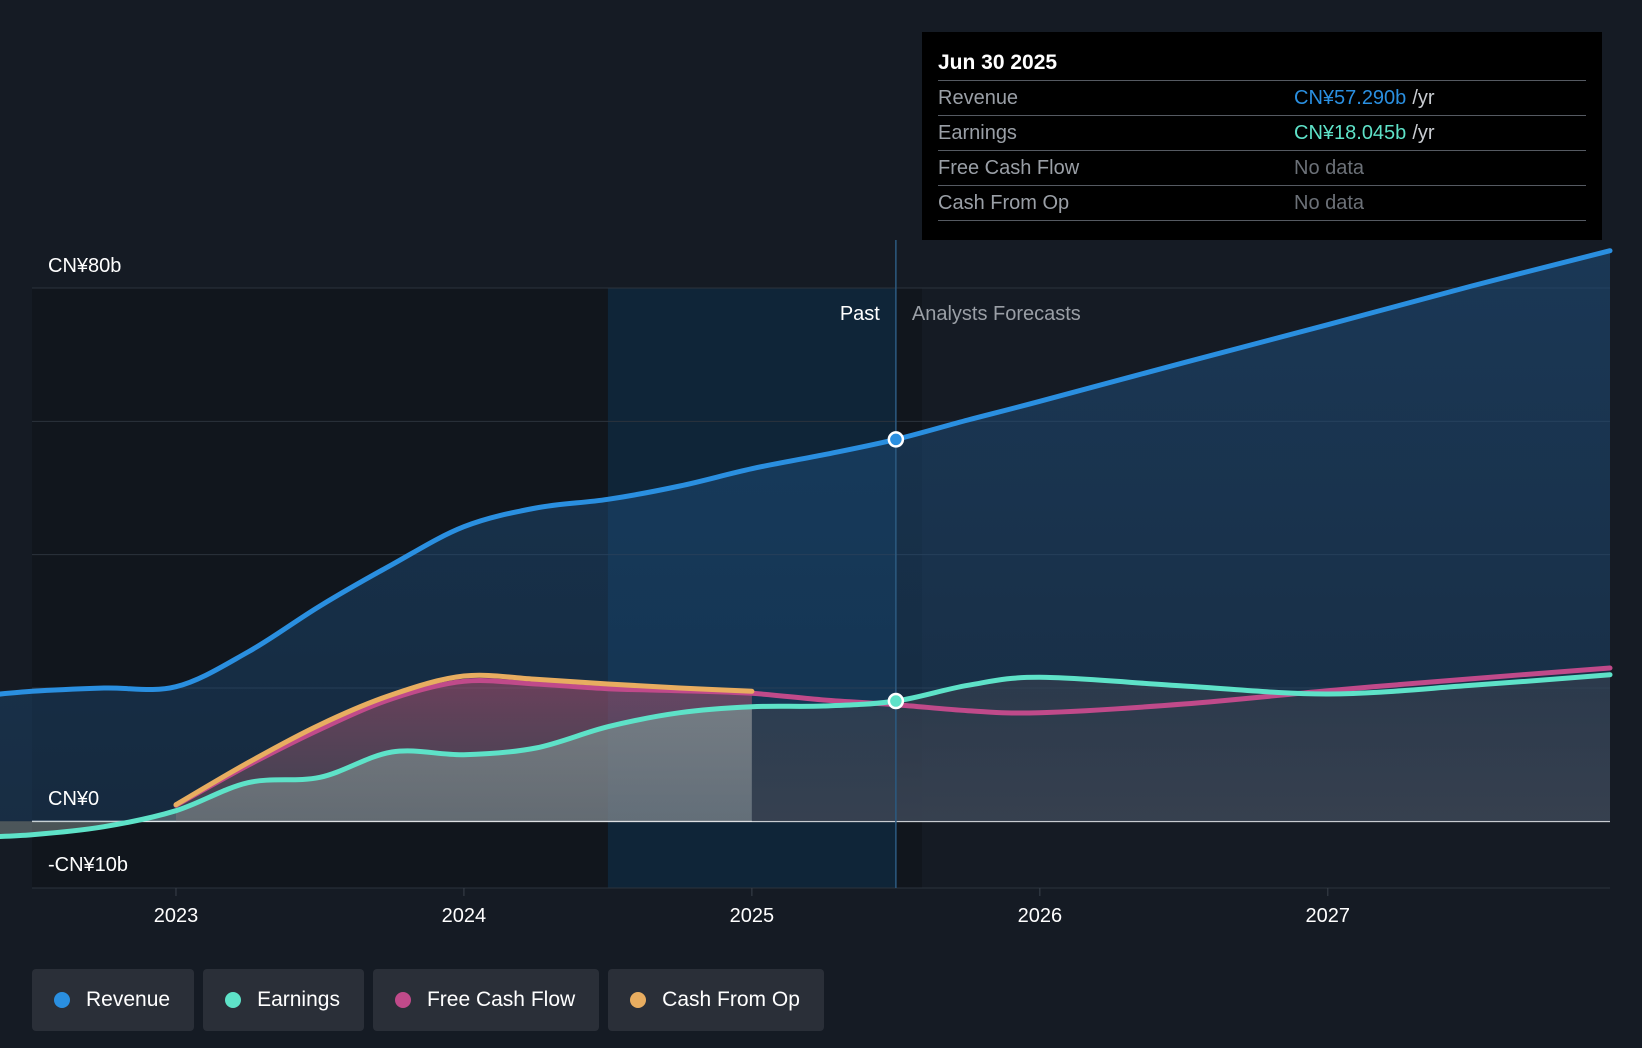 The image size is (1642, 1048). What do you see at coordinates (896, 701) in the screenshot?
I see `earnings-marker` at bounding box center [896, 701].